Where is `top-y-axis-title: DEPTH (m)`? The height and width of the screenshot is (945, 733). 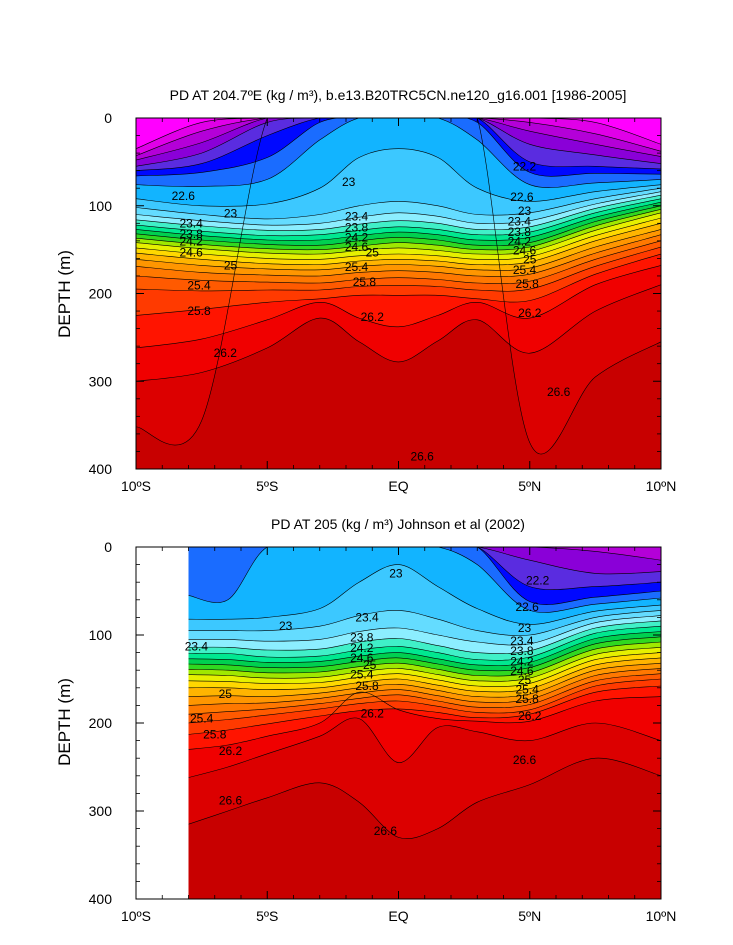 top-y-axis-title: DEPTH (m) is located at coordinates (64, 294).